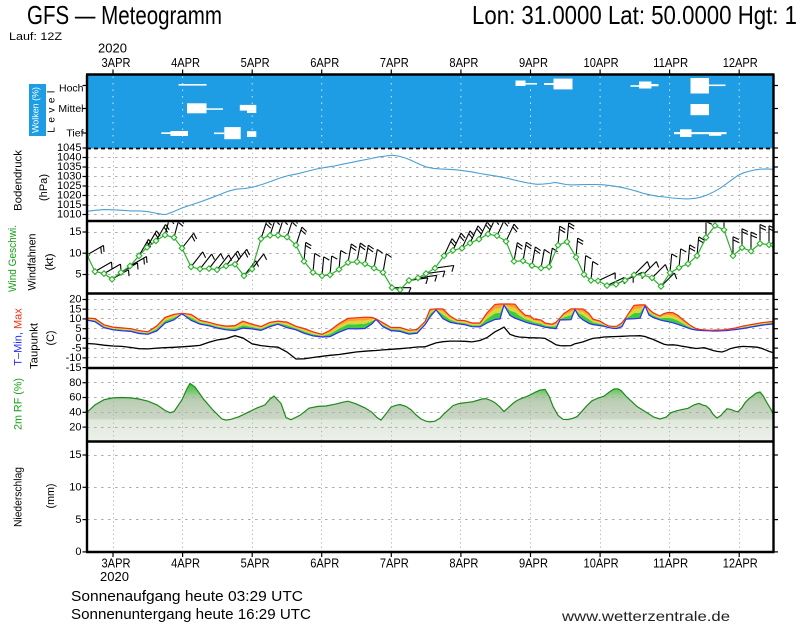  What do you see at coordinates (51, 338) in the screenshot?
I see `svg-text: (C)` at bounding box center [51, 338].